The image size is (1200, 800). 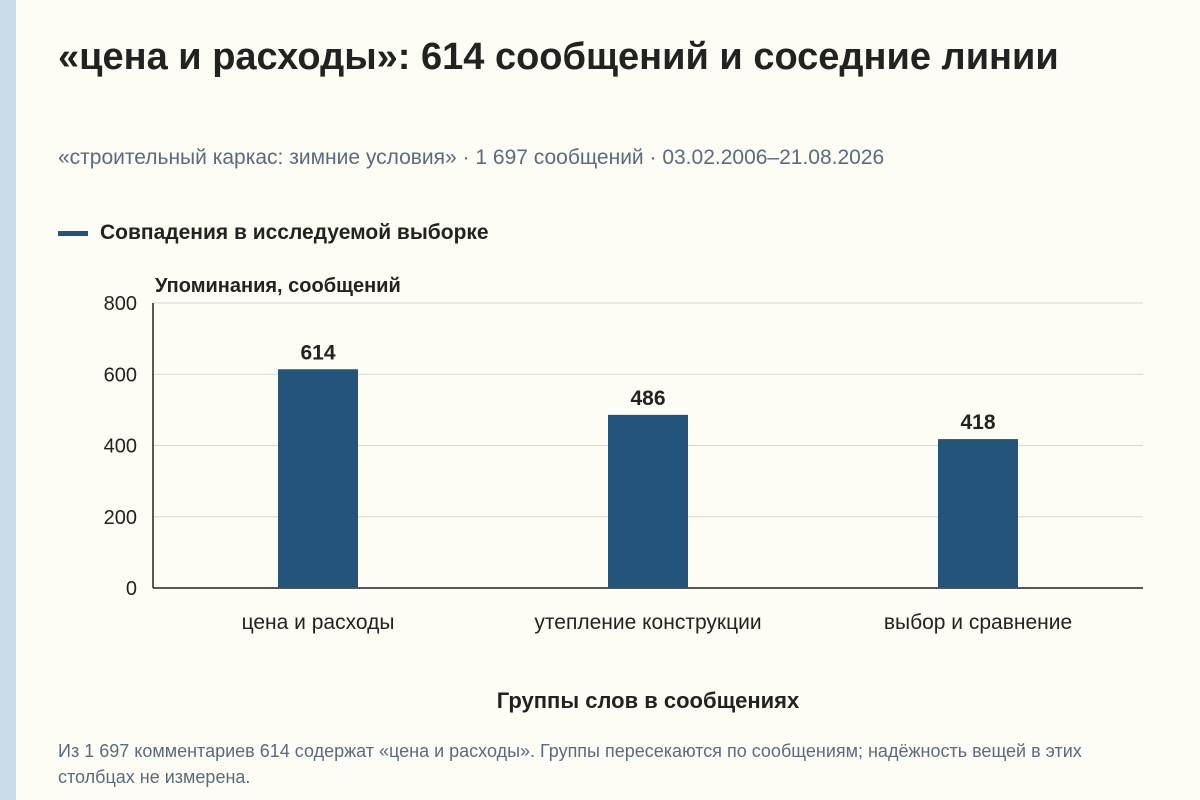 What do you see at coordinates (977, 422) in the screenshot?
I see `bar-value-label: 418` at bounding box center [977, 422].